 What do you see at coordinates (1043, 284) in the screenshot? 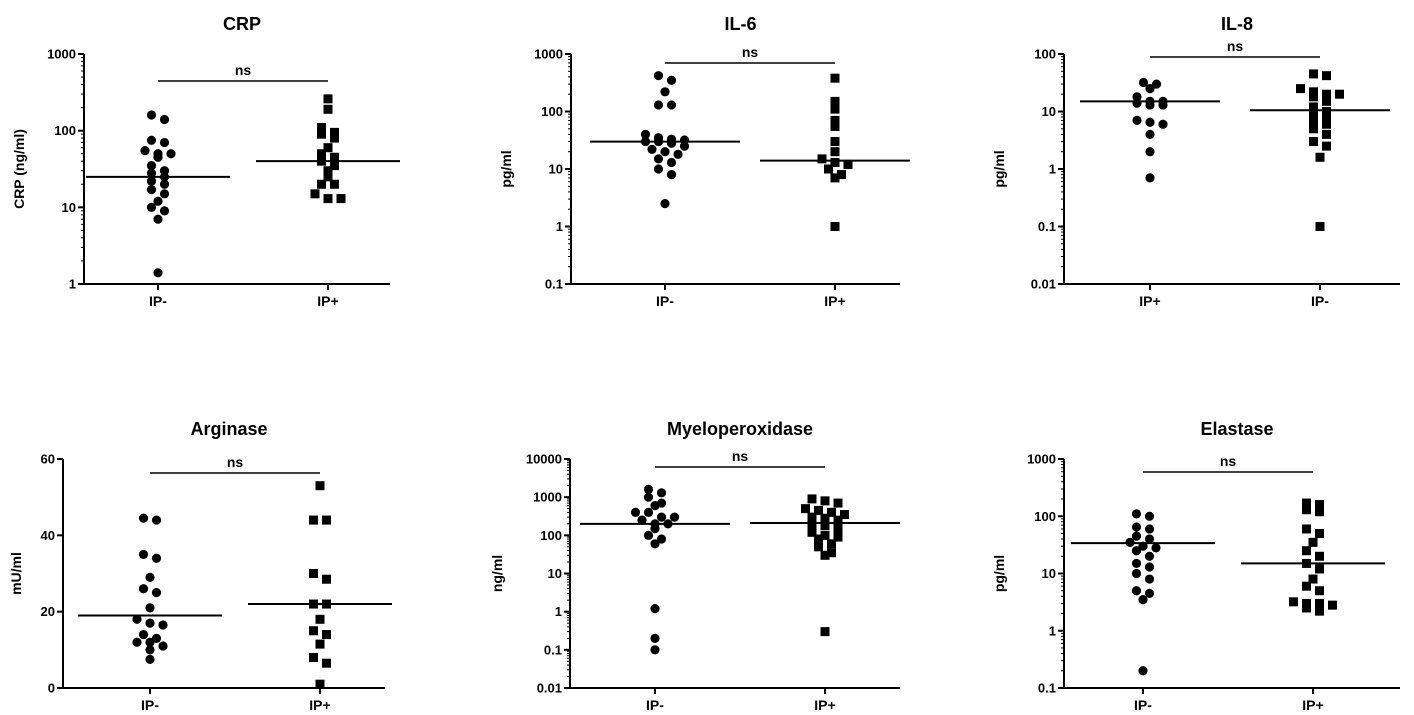
I see `y-tick-label: 0.01` at bounding box center [1043, 284].